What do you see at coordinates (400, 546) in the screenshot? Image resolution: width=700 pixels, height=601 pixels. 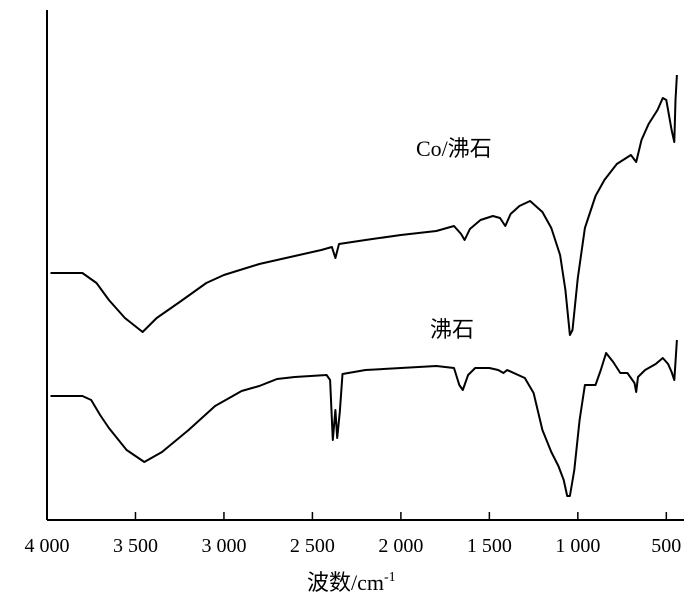 I see `x-tick-label-2000: 2 000` at bounding box center [400, 546].